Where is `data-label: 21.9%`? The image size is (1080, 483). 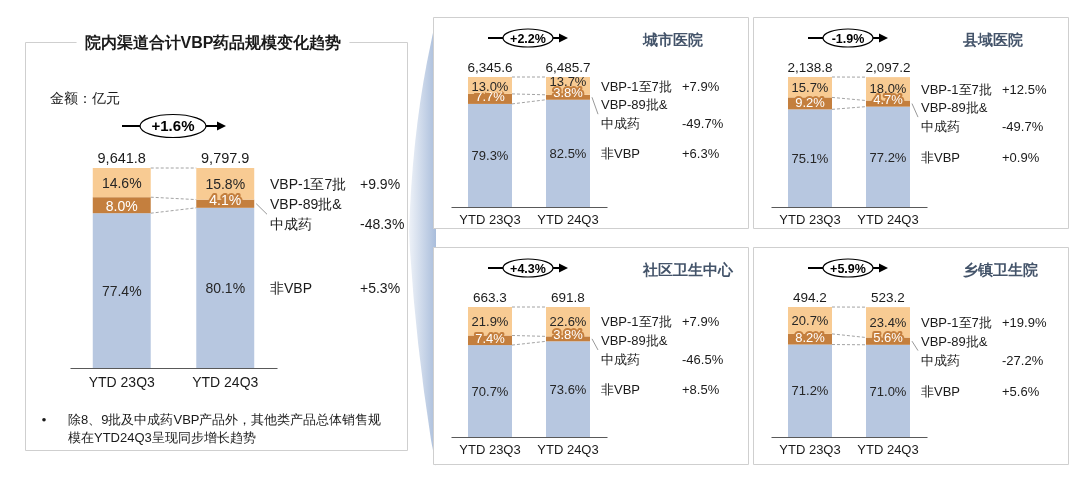
data-label: 21.9% is located at coordinates (490, 321).